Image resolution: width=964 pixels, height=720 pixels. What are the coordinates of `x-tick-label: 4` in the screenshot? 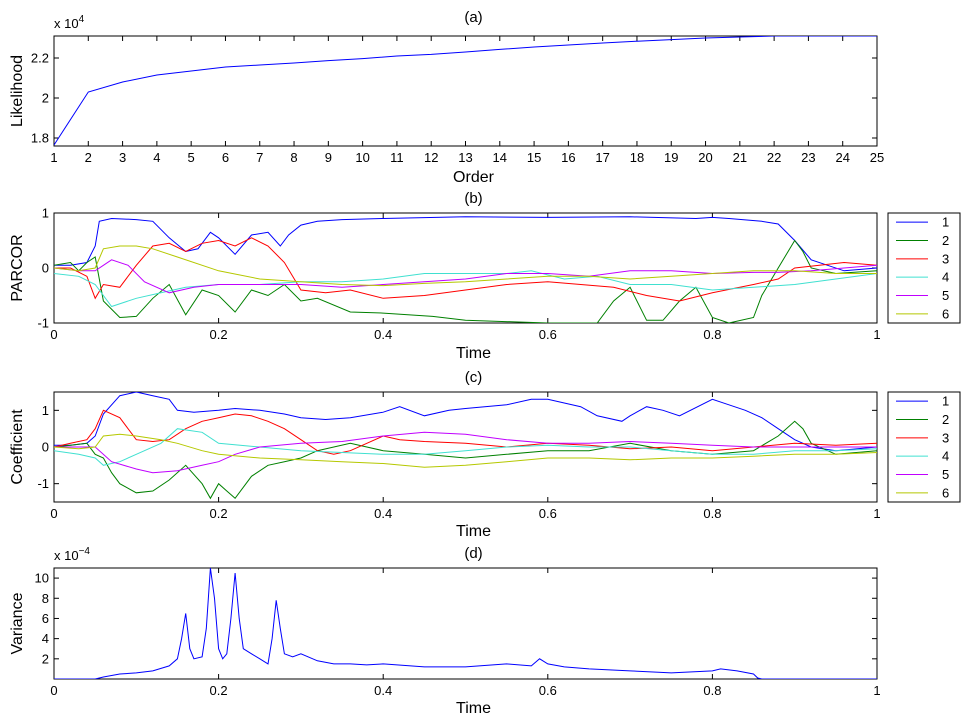 It's located at (156, 157).